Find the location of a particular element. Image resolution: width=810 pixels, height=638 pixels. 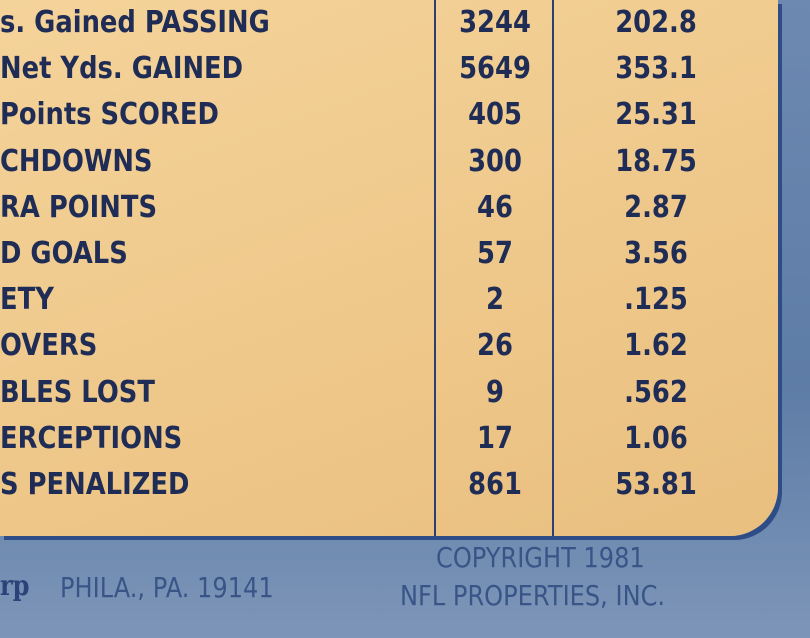

stat-label: CHDOWNS is located at coordinates (76, 161).